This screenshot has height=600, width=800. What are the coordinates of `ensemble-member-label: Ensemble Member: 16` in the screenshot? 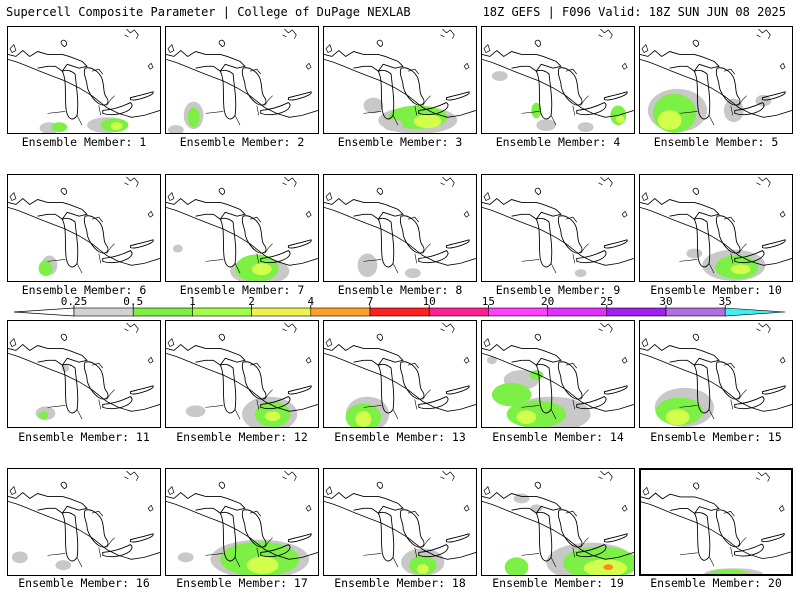 It's located at (84, 583).